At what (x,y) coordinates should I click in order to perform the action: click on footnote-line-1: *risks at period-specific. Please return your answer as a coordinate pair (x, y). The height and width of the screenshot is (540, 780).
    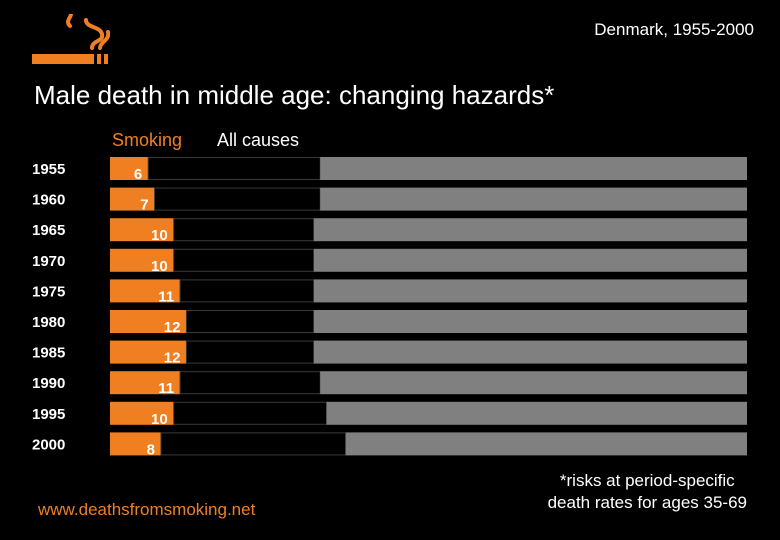
    Looking at the image, I should click on (647, 480).